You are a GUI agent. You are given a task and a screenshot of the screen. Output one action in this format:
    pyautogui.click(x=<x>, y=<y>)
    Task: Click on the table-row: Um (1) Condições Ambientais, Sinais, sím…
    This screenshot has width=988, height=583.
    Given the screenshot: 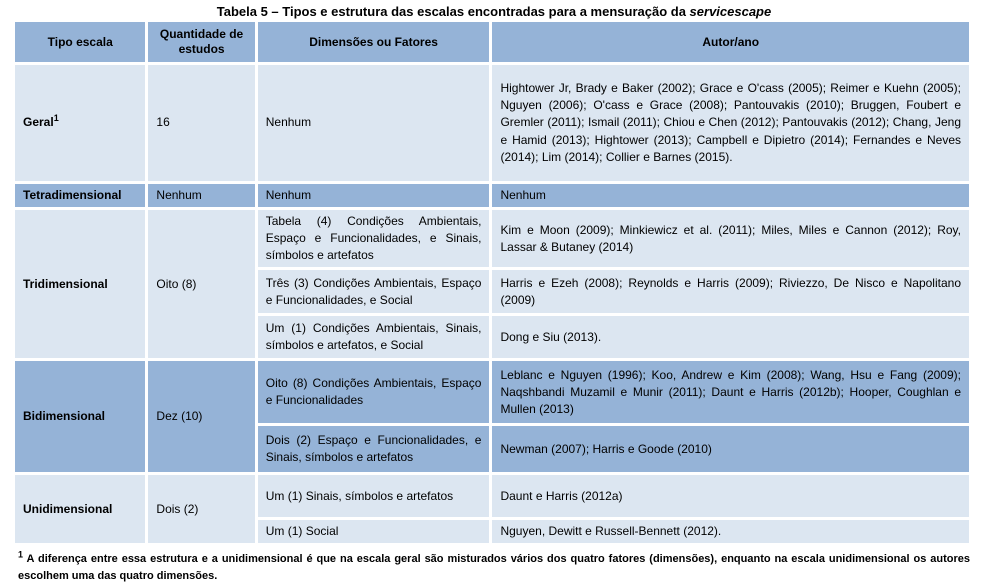 What is the action you would take?
    pyautogui.click(x=492, y=337)
    